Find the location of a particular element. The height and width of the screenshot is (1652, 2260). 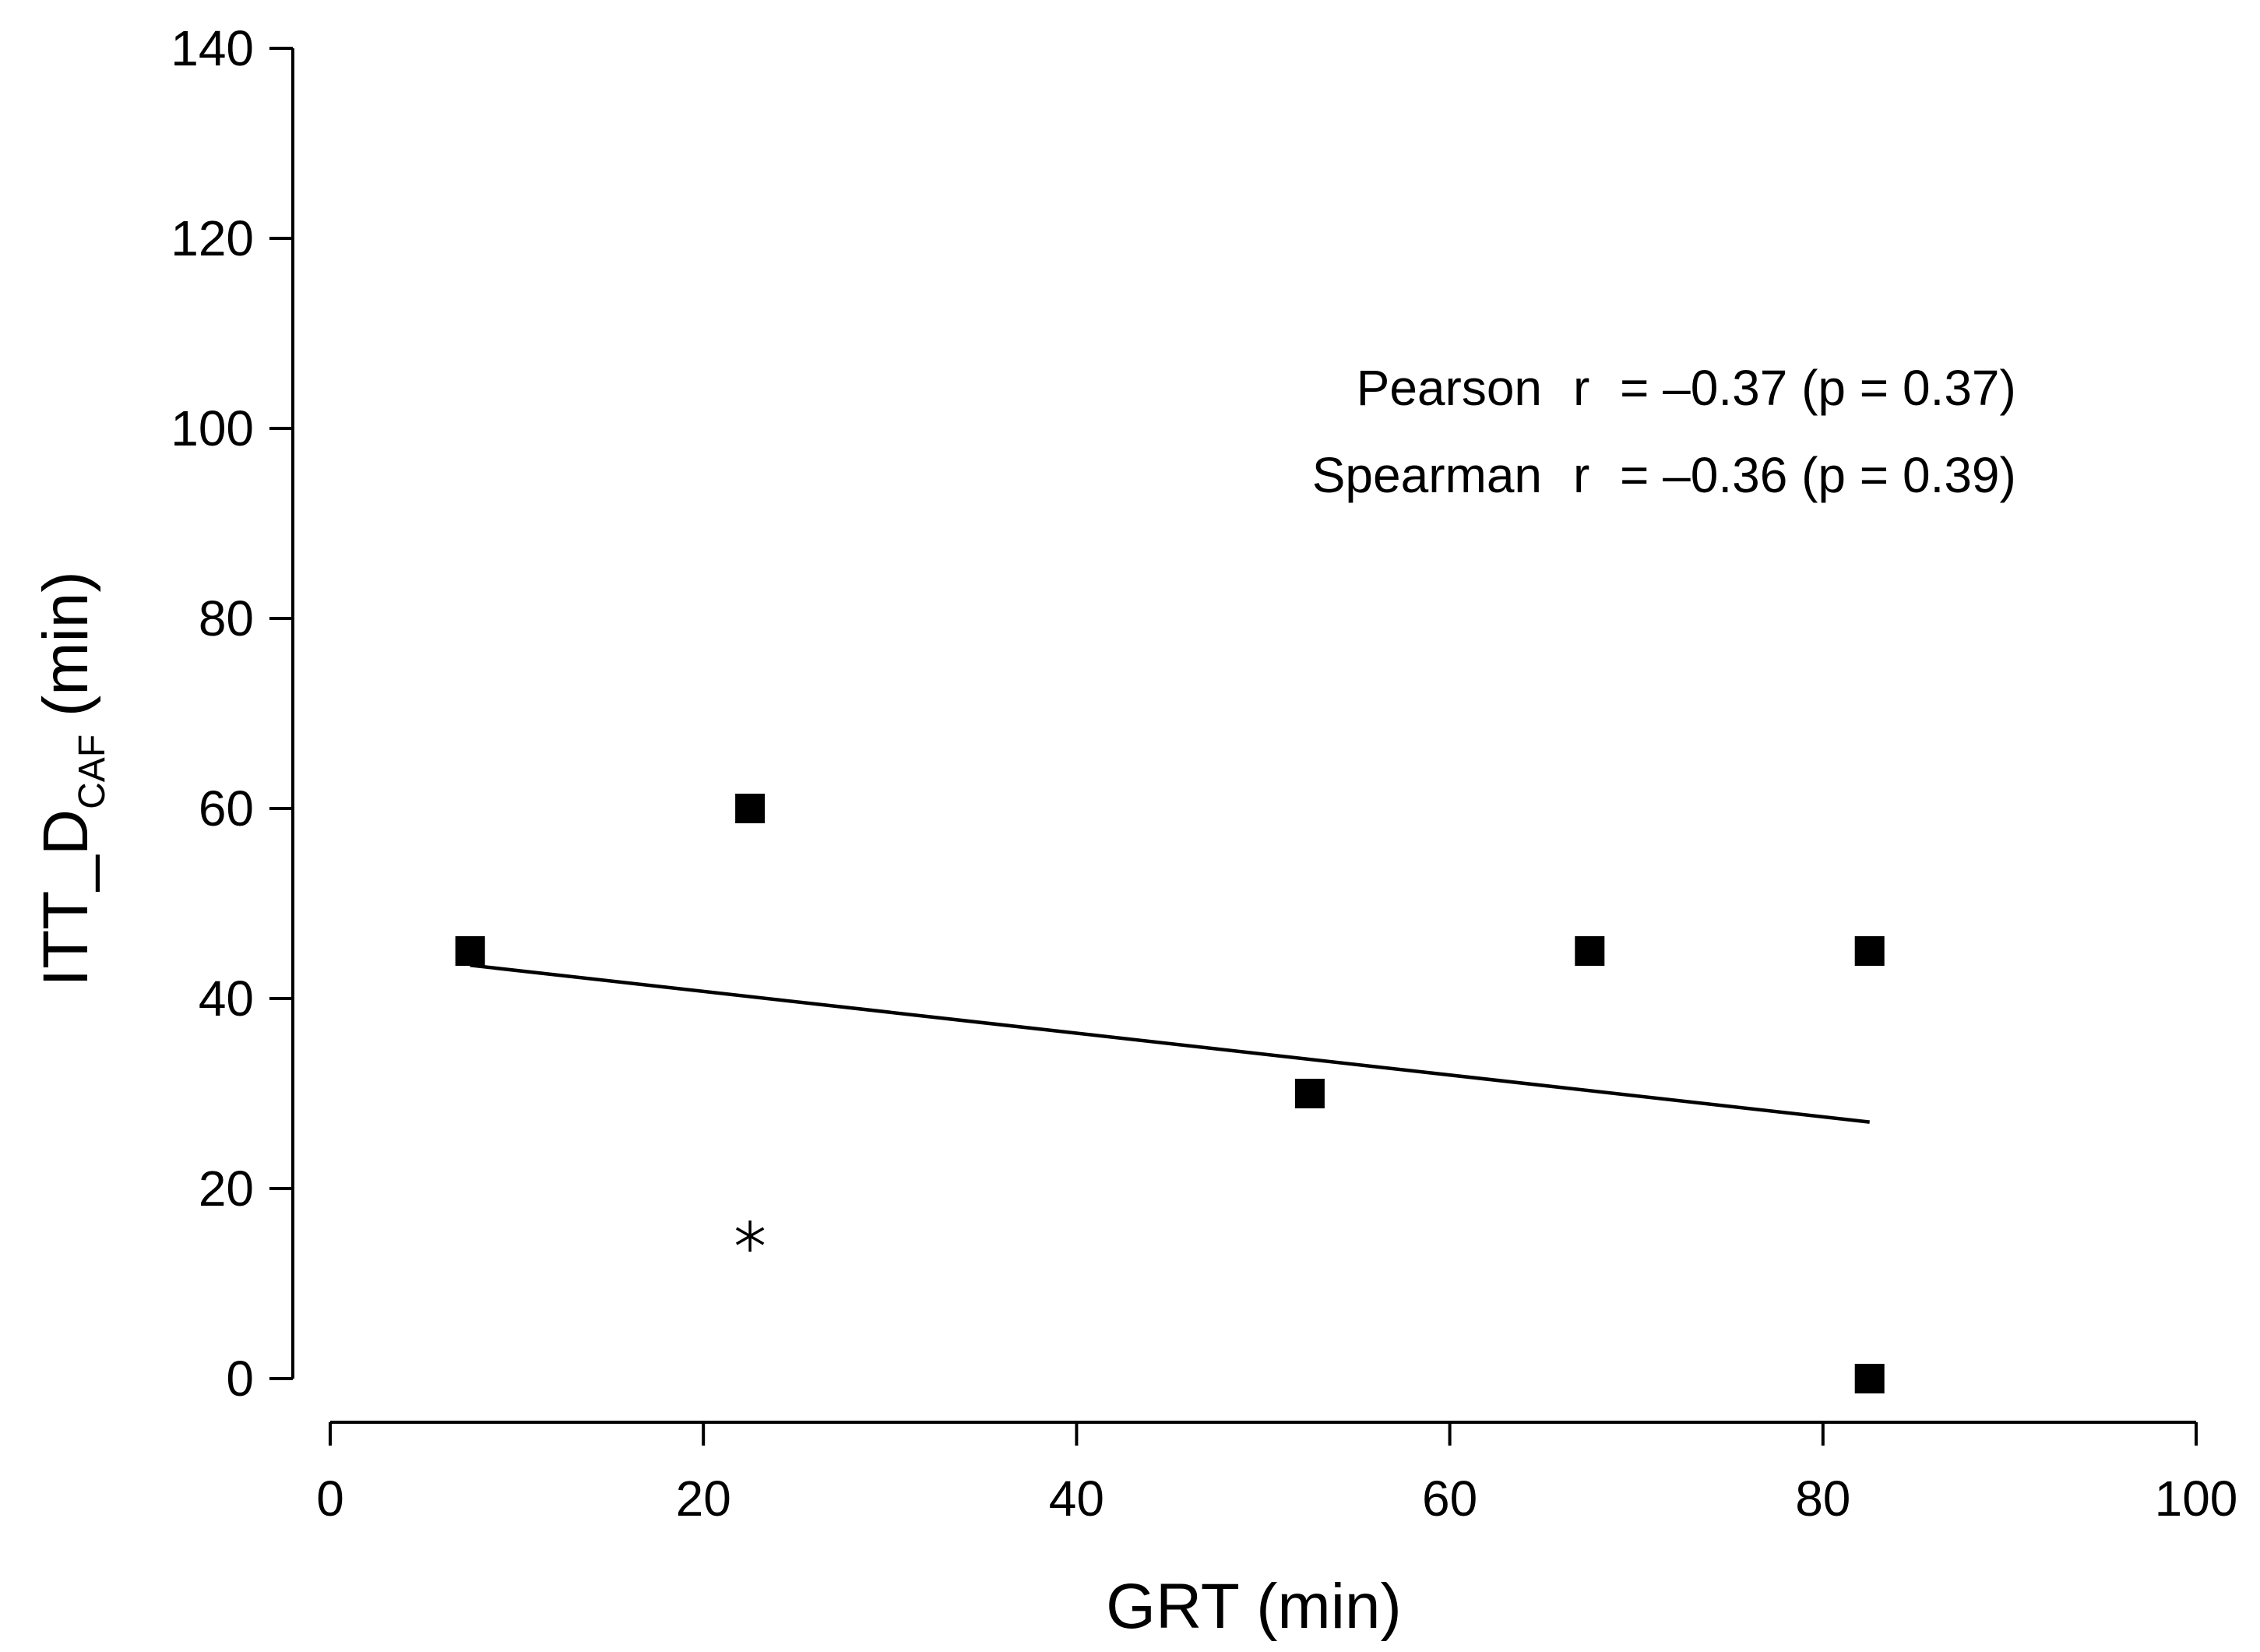

data-point-82.5-45 is located at coordinates (1869, 951).